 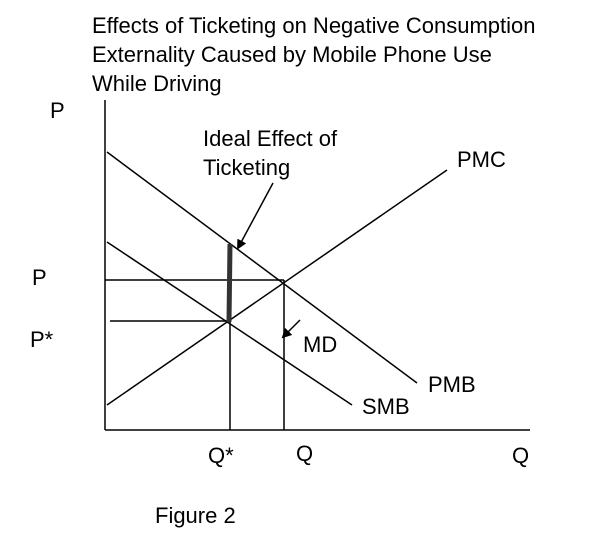 What do you see at coordinates (520, 455) in the screenshot?
I see `x-axis-label: Q` at bounding box center [520, 455].